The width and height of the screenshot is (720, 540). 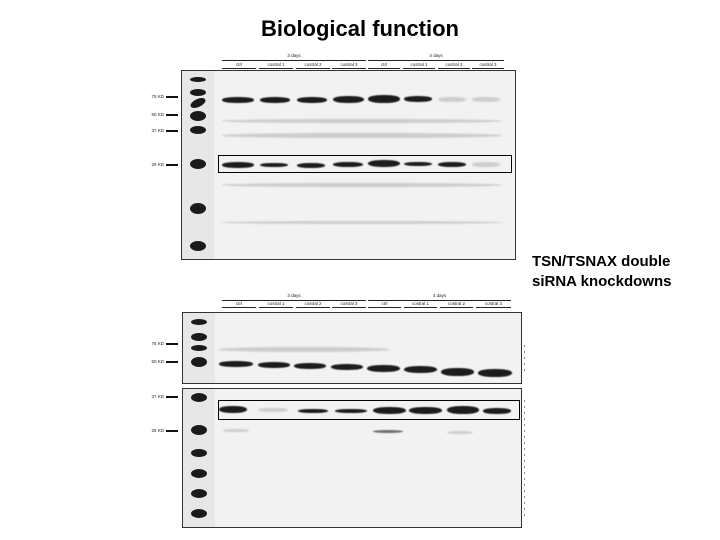 What do you see at coordinates (352, 458) in the screenshot?
I see `bottom-lower-blot-strip` at bounding box center [352, 458].